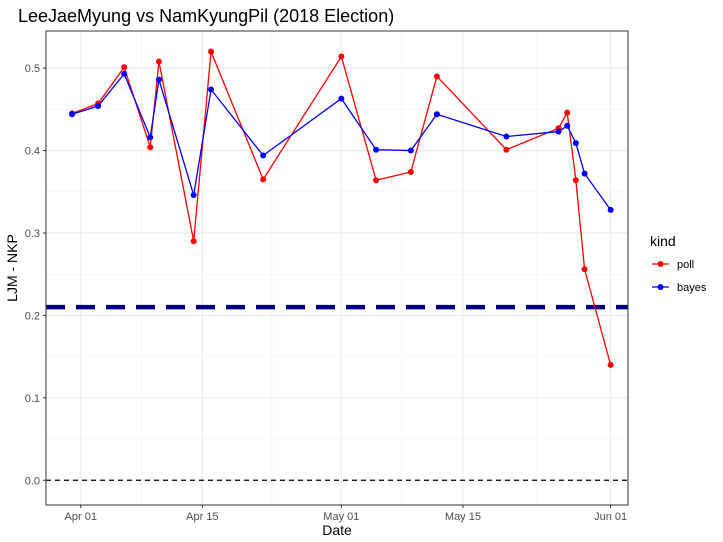 This screenshot has width=723, height=542. What do you see at coordinates (463, 517) in the screenshot?
I see `x-tick-label: May 15` at bounding box center [463, 517].